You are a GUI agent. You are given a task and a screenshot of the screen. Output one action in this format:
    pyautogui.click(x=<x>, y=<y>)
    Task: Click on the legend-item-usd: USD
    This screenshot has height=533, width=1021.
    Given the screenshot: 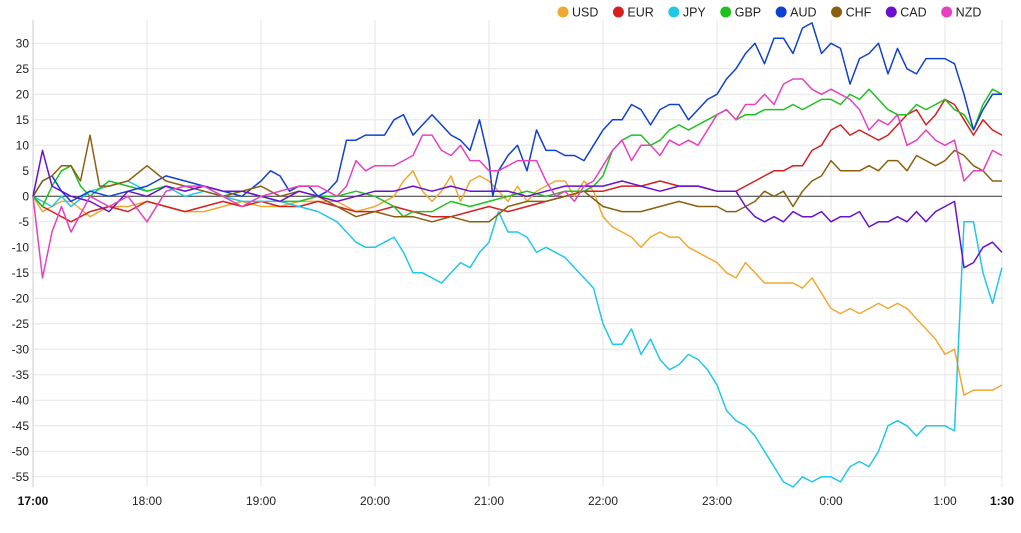 What is the action you would take?
    pyautogui.click(x=578, y=13)
    